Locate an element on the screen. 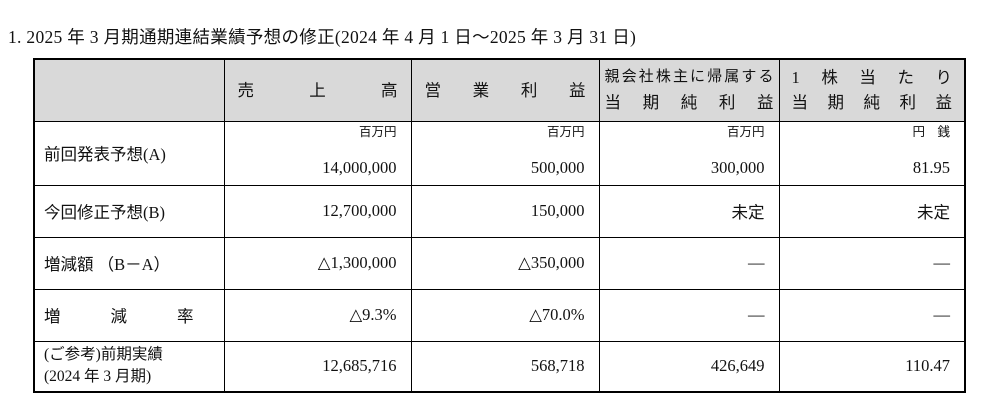 The width and height of the screenshot is (1000, 401). cell-parent-profit: 未定 is located at coordinates (689, 211).